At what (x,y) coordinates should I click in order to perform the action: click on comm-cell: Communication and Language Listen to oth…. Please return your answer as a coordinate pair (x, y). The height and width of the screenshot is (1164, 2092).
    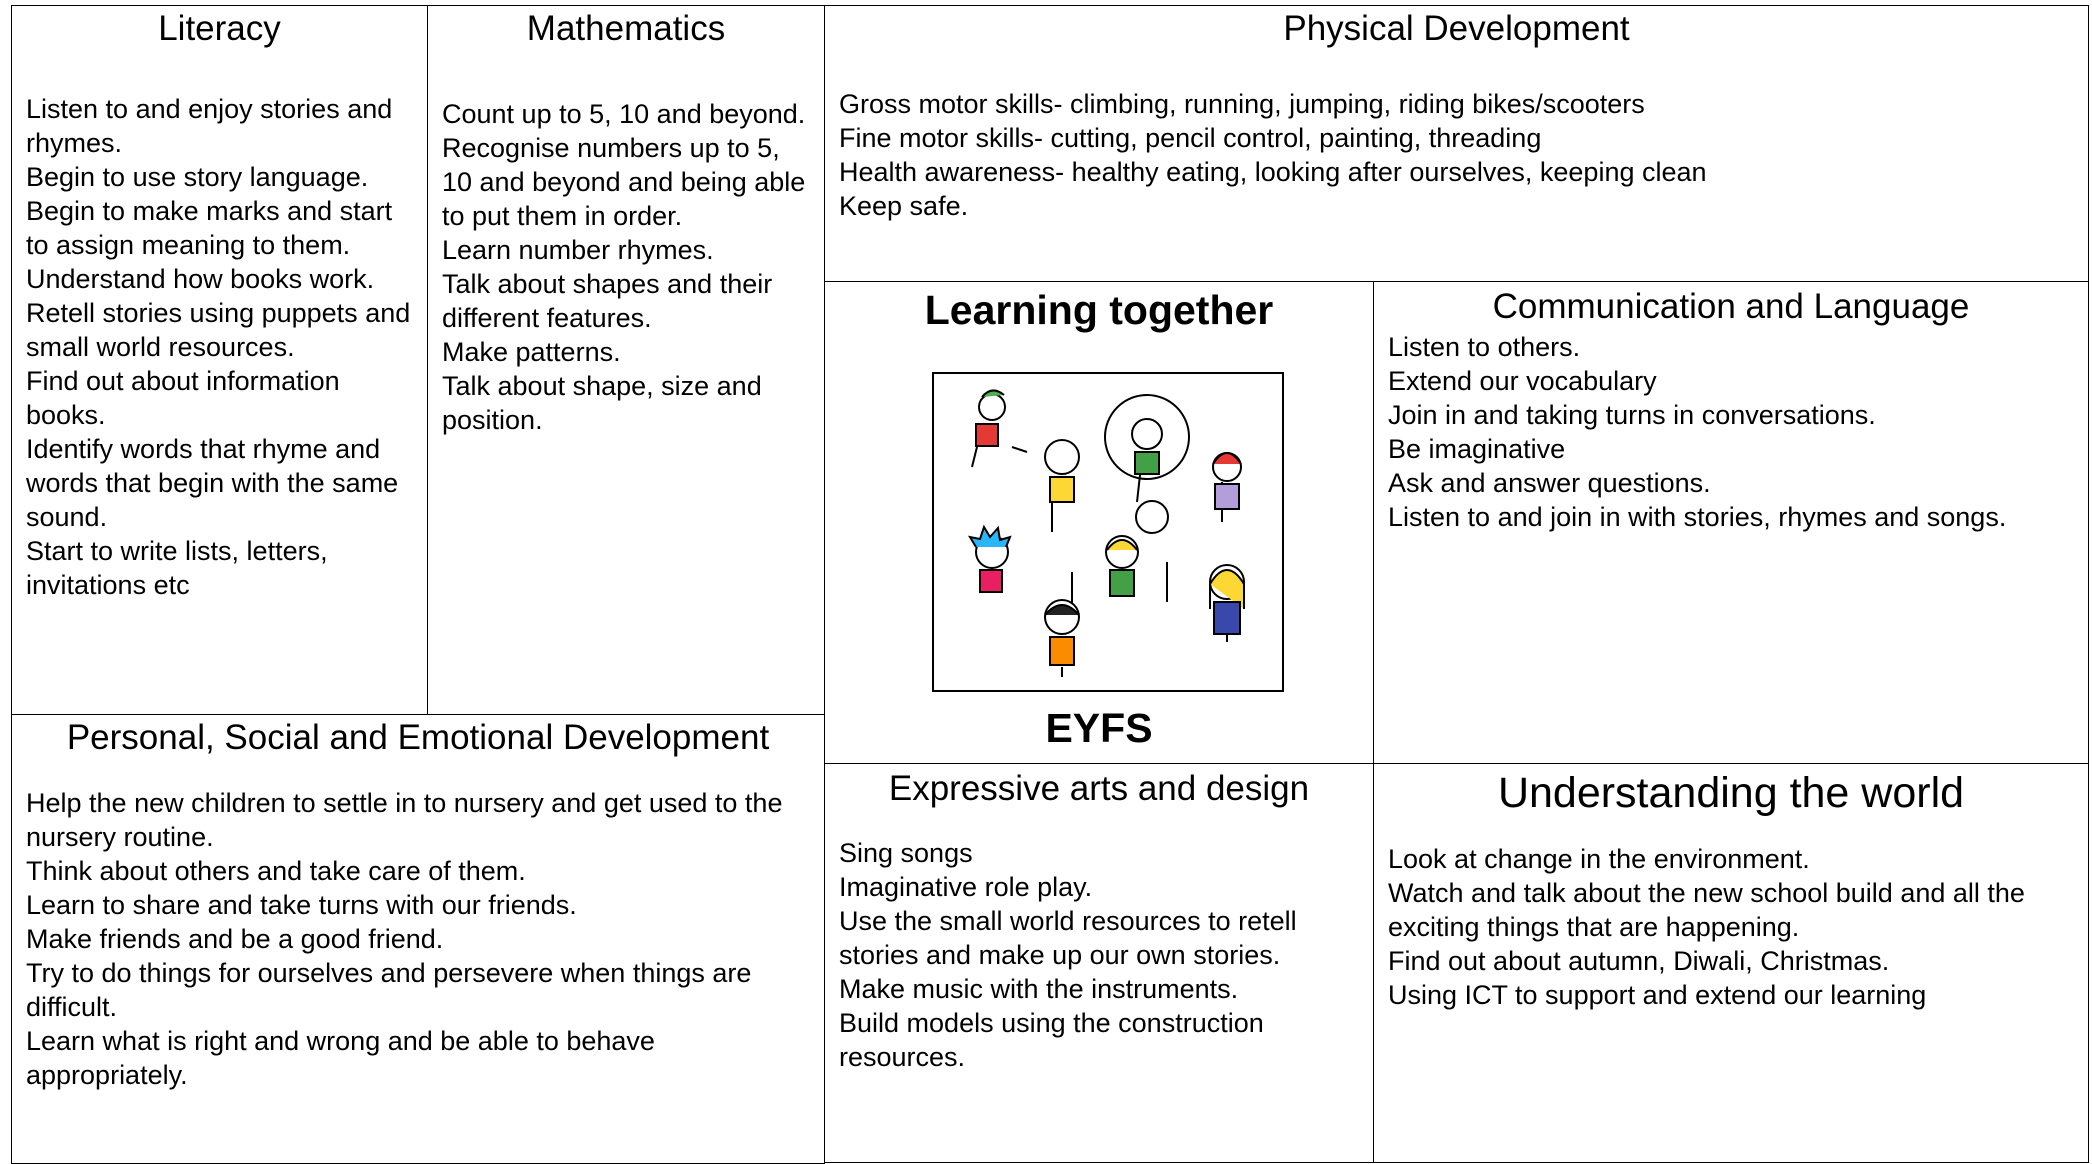
    Looking at the image, I should click on (1731, 522).